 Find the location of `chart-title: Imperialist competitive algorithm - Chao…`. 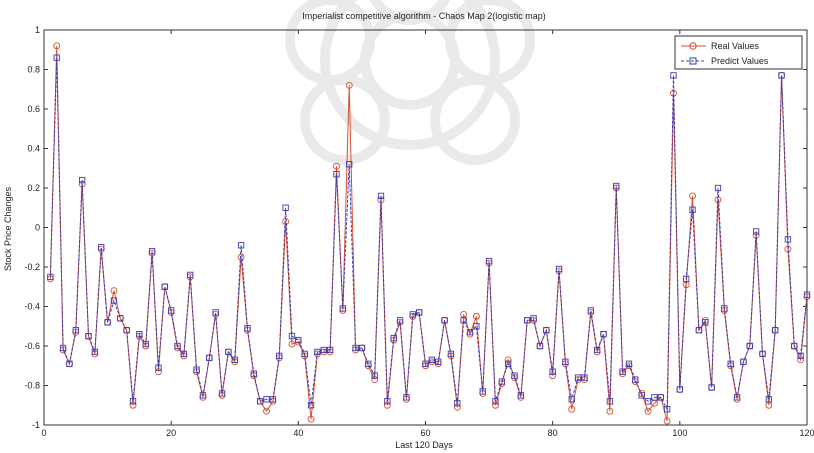

chart-title: Imperialist competitive algorithm - Chao… is located at coordinates (424, 16).